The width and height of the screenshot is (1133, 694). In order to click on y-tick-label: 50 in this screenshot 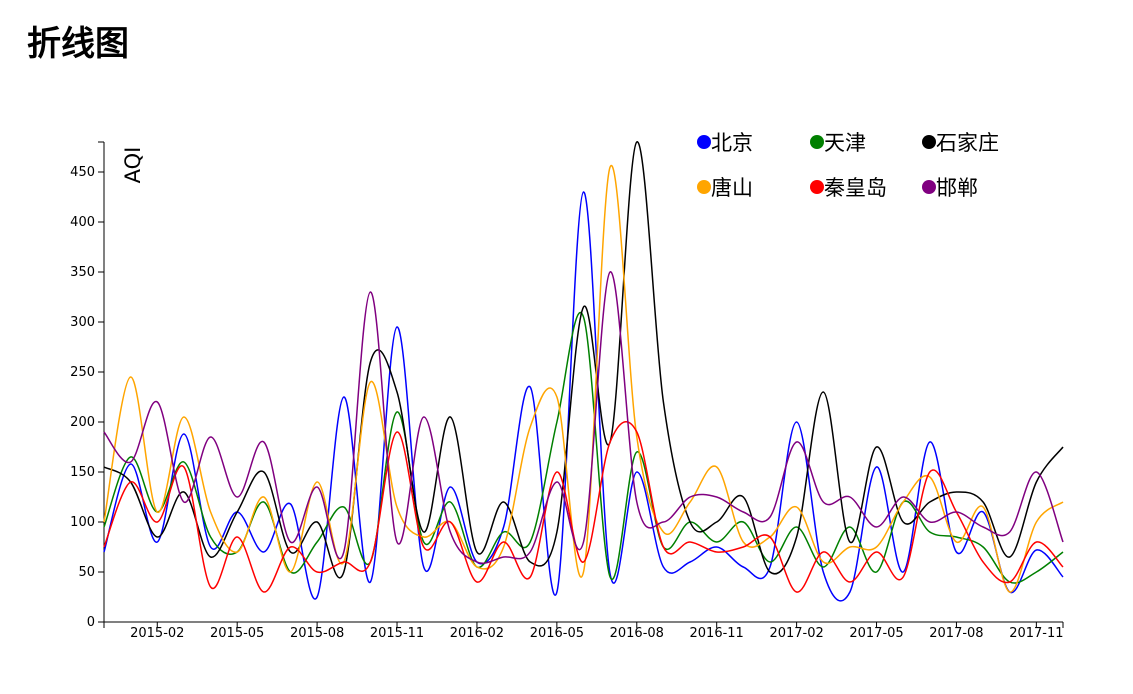, I will do `click(86, 572)`.